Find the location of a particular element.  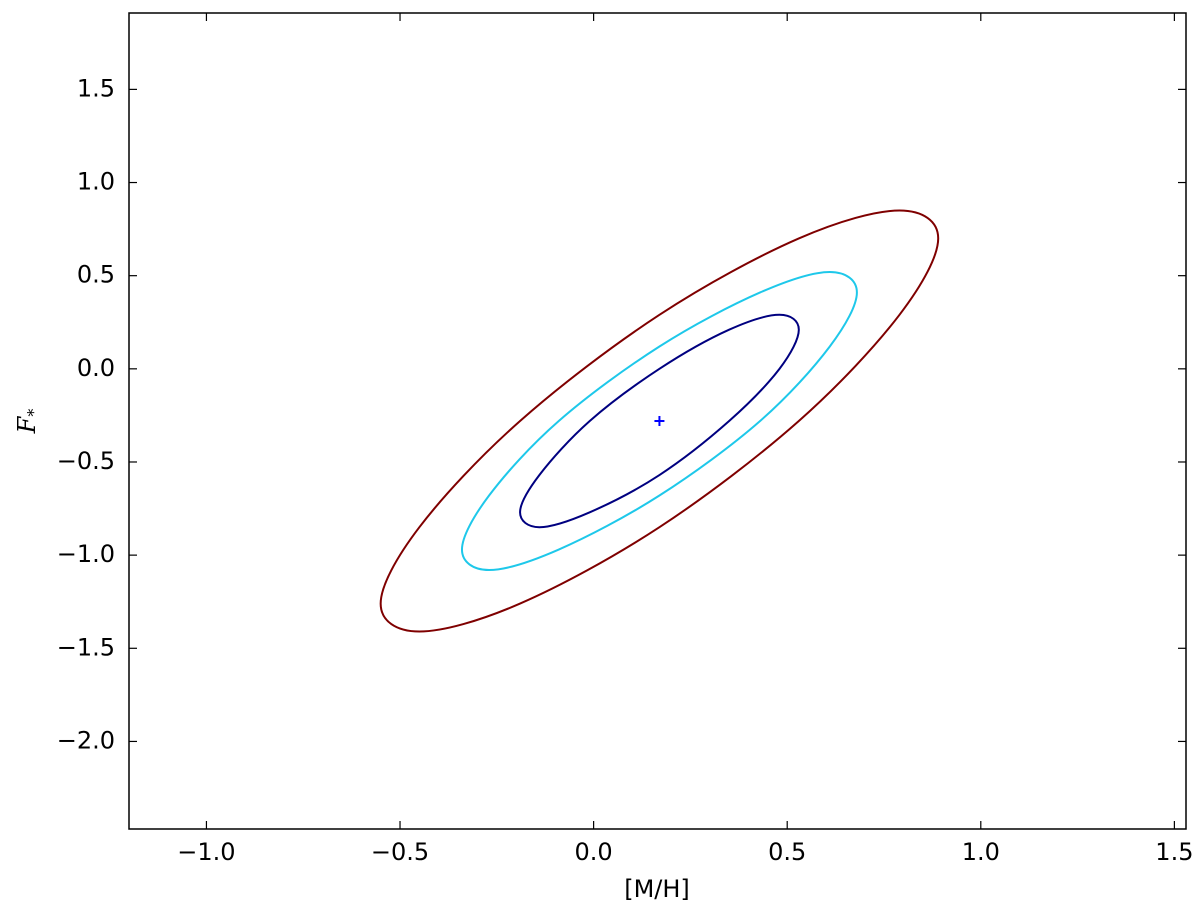

x-tick-label: 0.5 is located at coordinates (787, 852).